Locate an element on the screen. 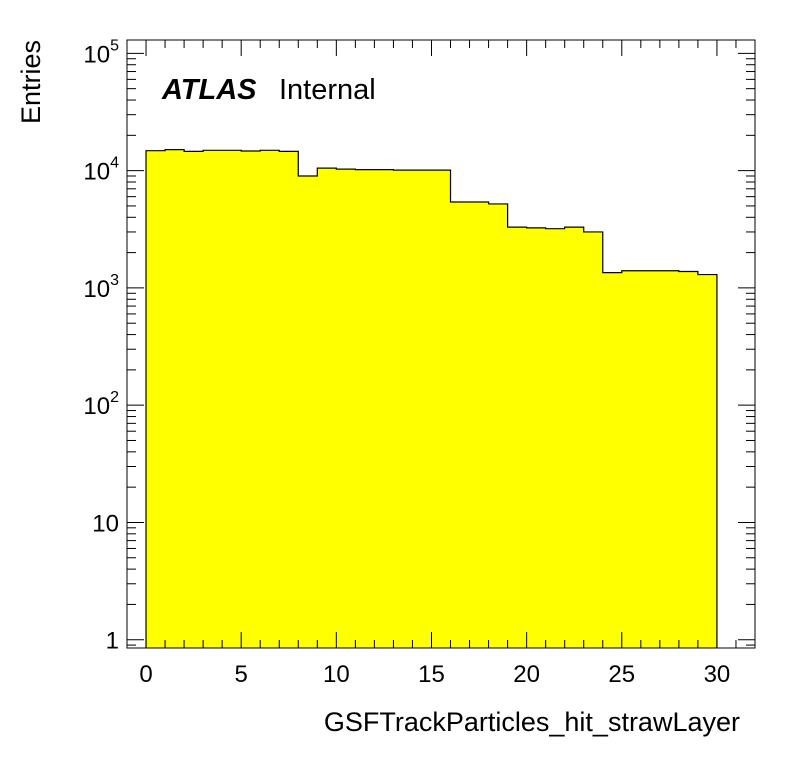 This screenshot has width=796, height=772. x-tick-label-5: 5 is located at coordinates (241, 674).